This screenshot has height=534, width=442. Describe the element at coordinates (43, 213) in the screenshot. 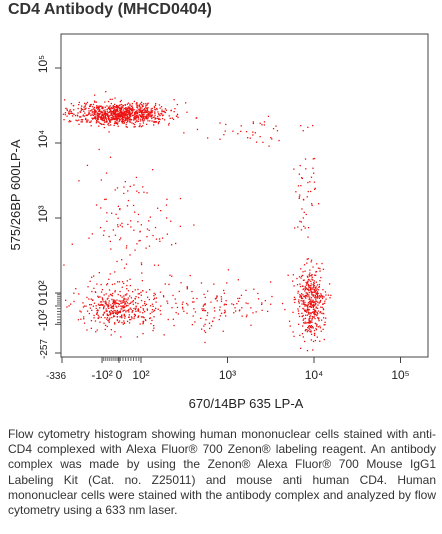

I see `y-tick-label: 10³` at that location.